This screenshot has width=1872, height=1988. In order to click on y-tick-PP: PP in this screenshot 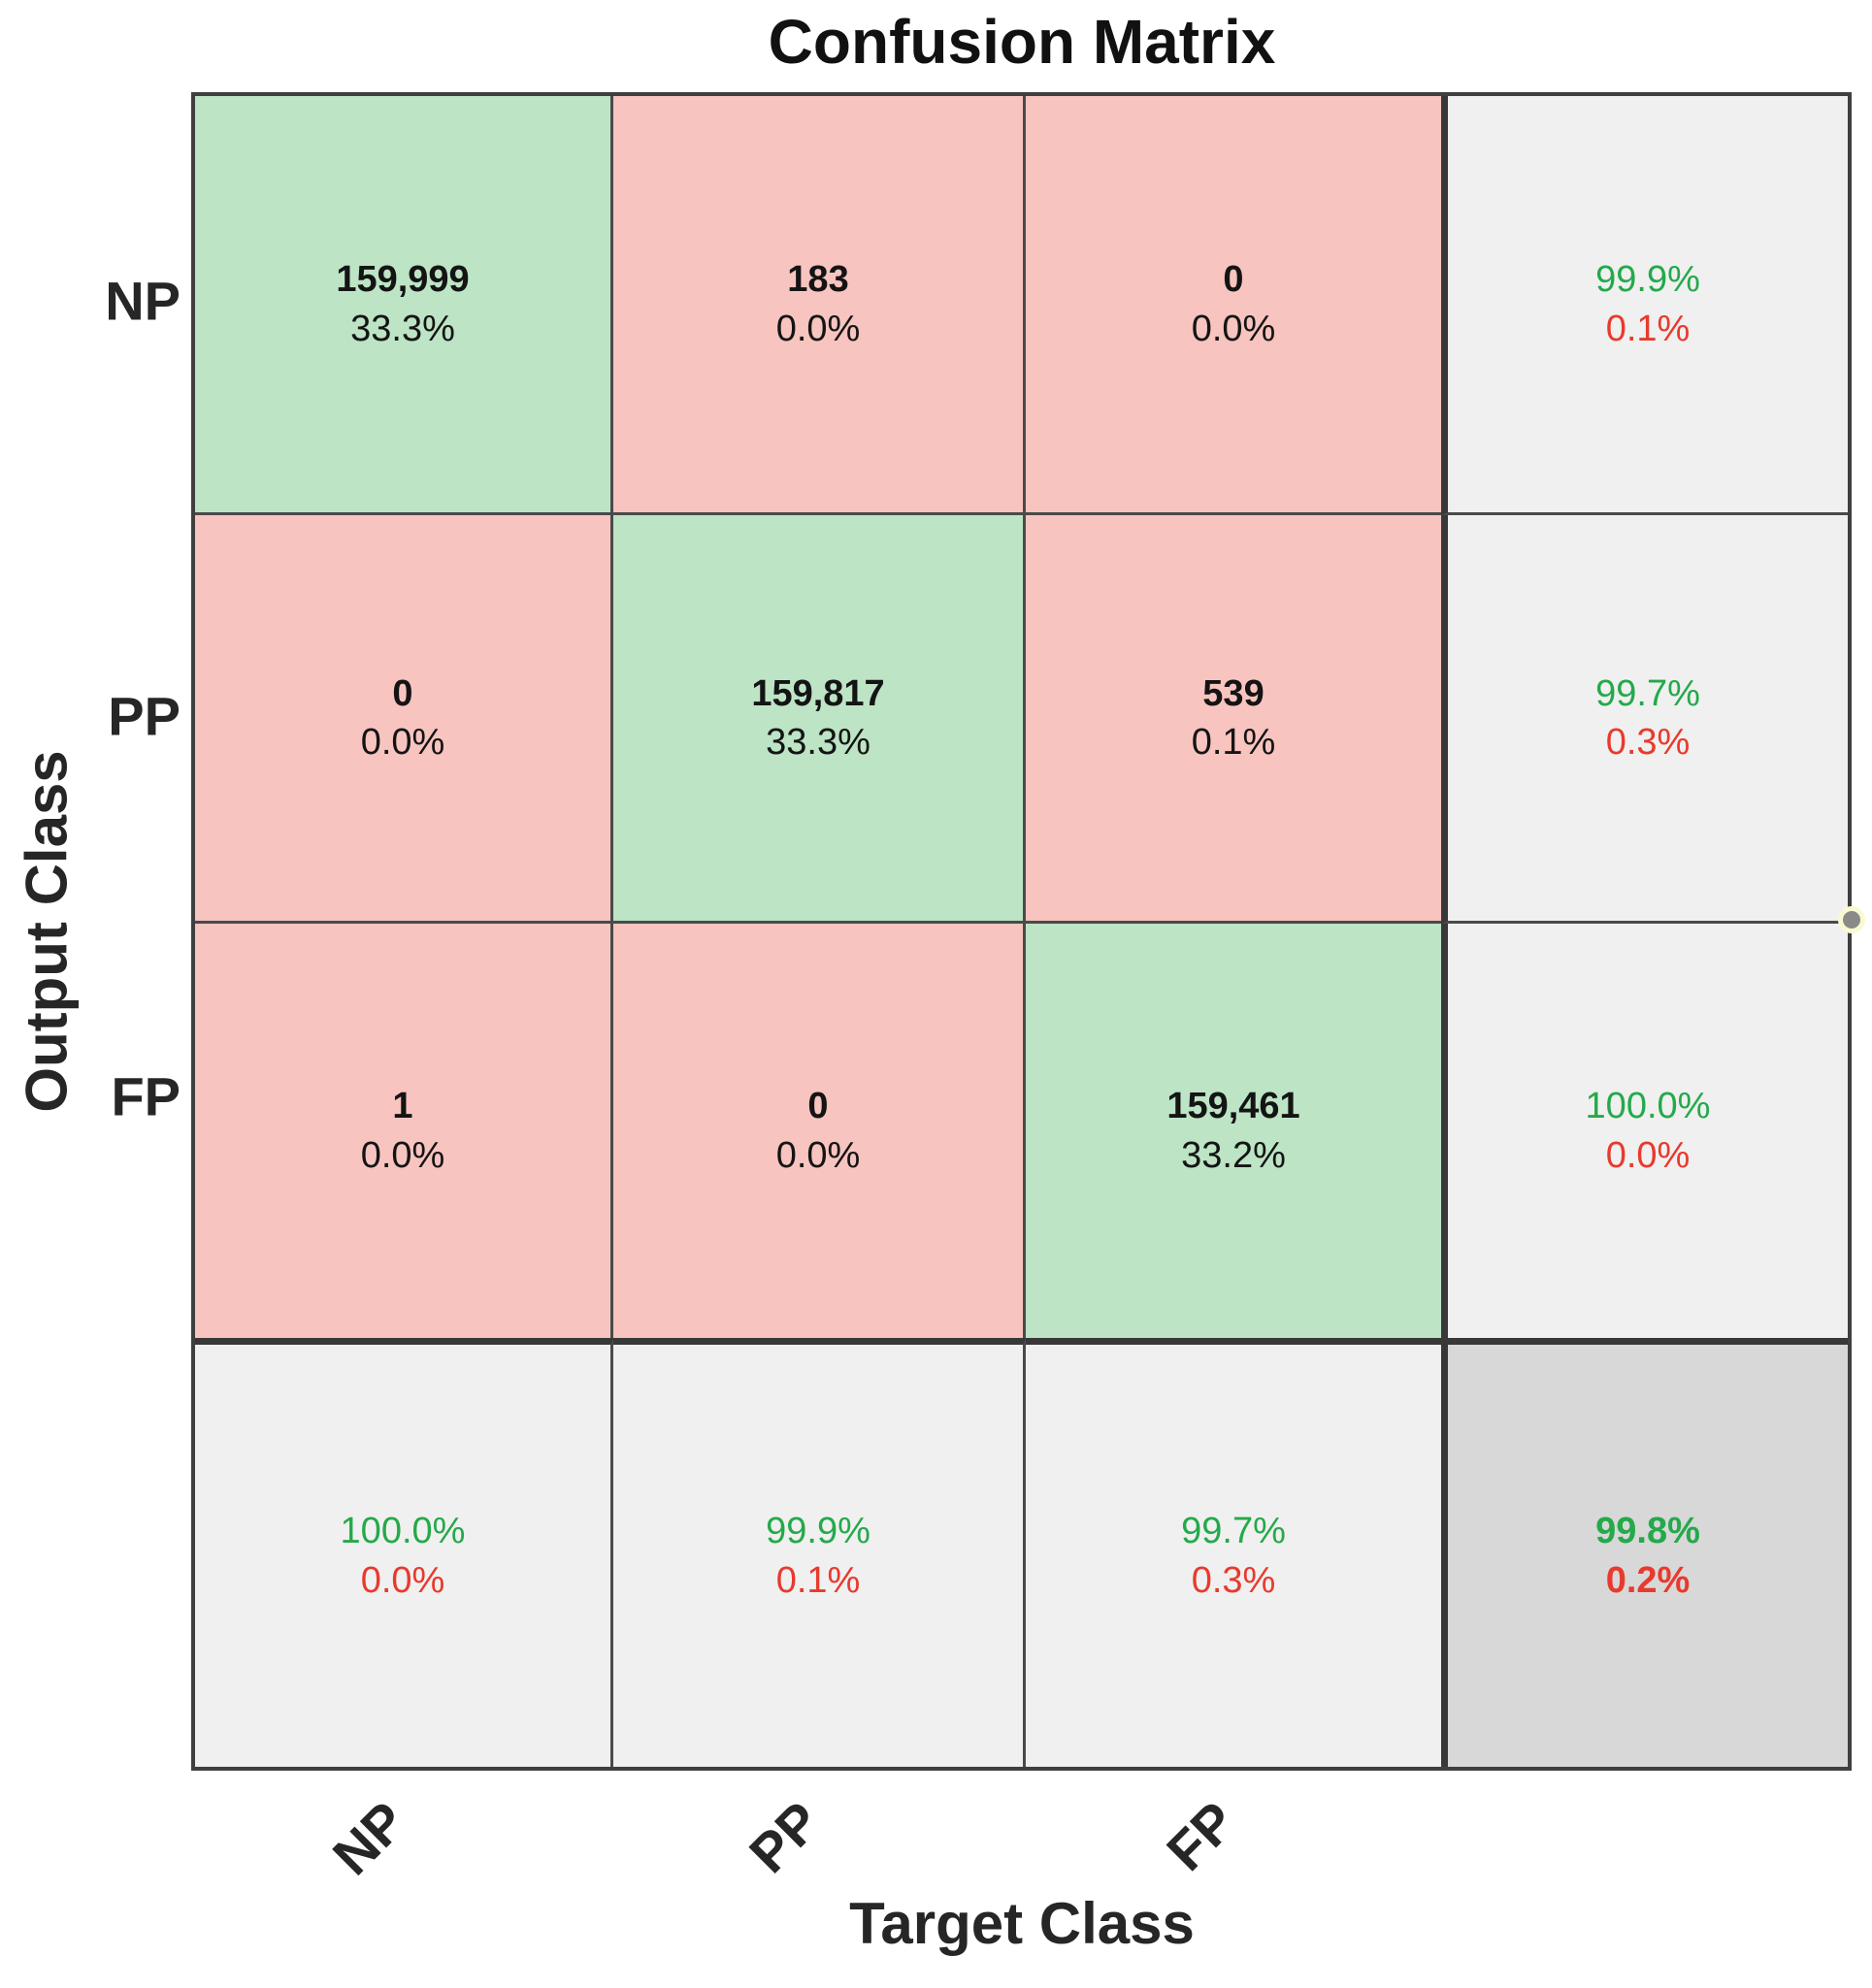, I will do `click(144, 716)`.